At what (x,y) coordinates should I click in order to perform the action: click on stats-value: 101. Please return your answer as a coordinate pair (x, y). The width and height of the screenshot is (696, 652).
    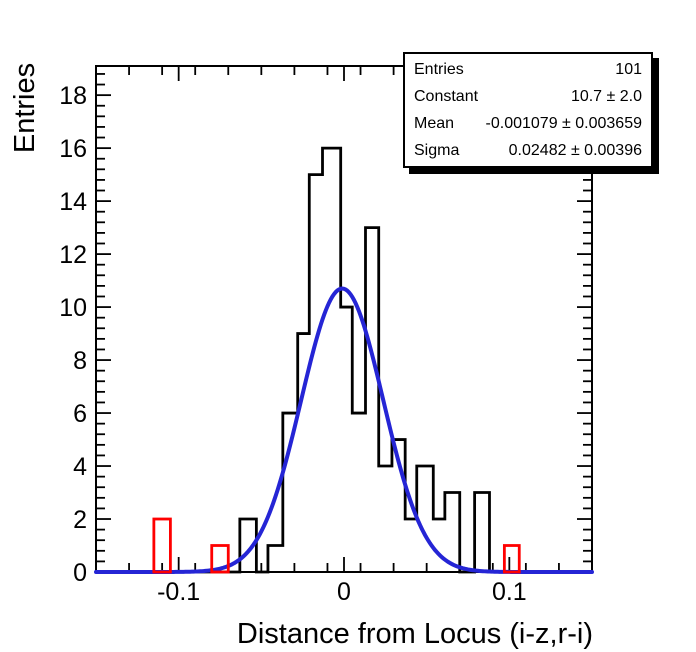
    Looking at the image, I should click on (628, 69).